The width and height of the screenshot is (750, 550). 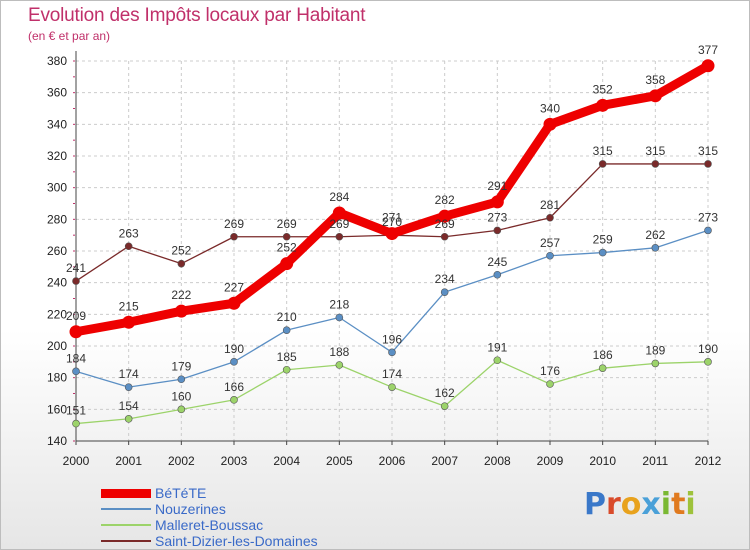 What do you see at coordinates (128, 461) in the screenshot?
I see `x-tick-label: 2001` at bounding box center [128, 461].